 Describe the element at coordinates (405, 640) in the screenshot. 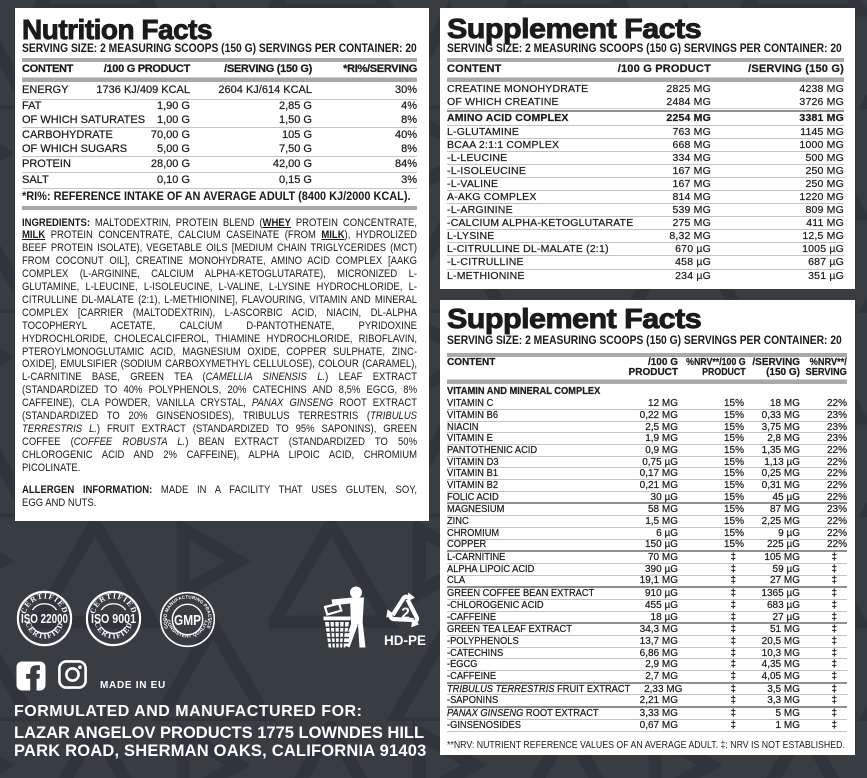

I see `svg-text: HD-PE` at that location.